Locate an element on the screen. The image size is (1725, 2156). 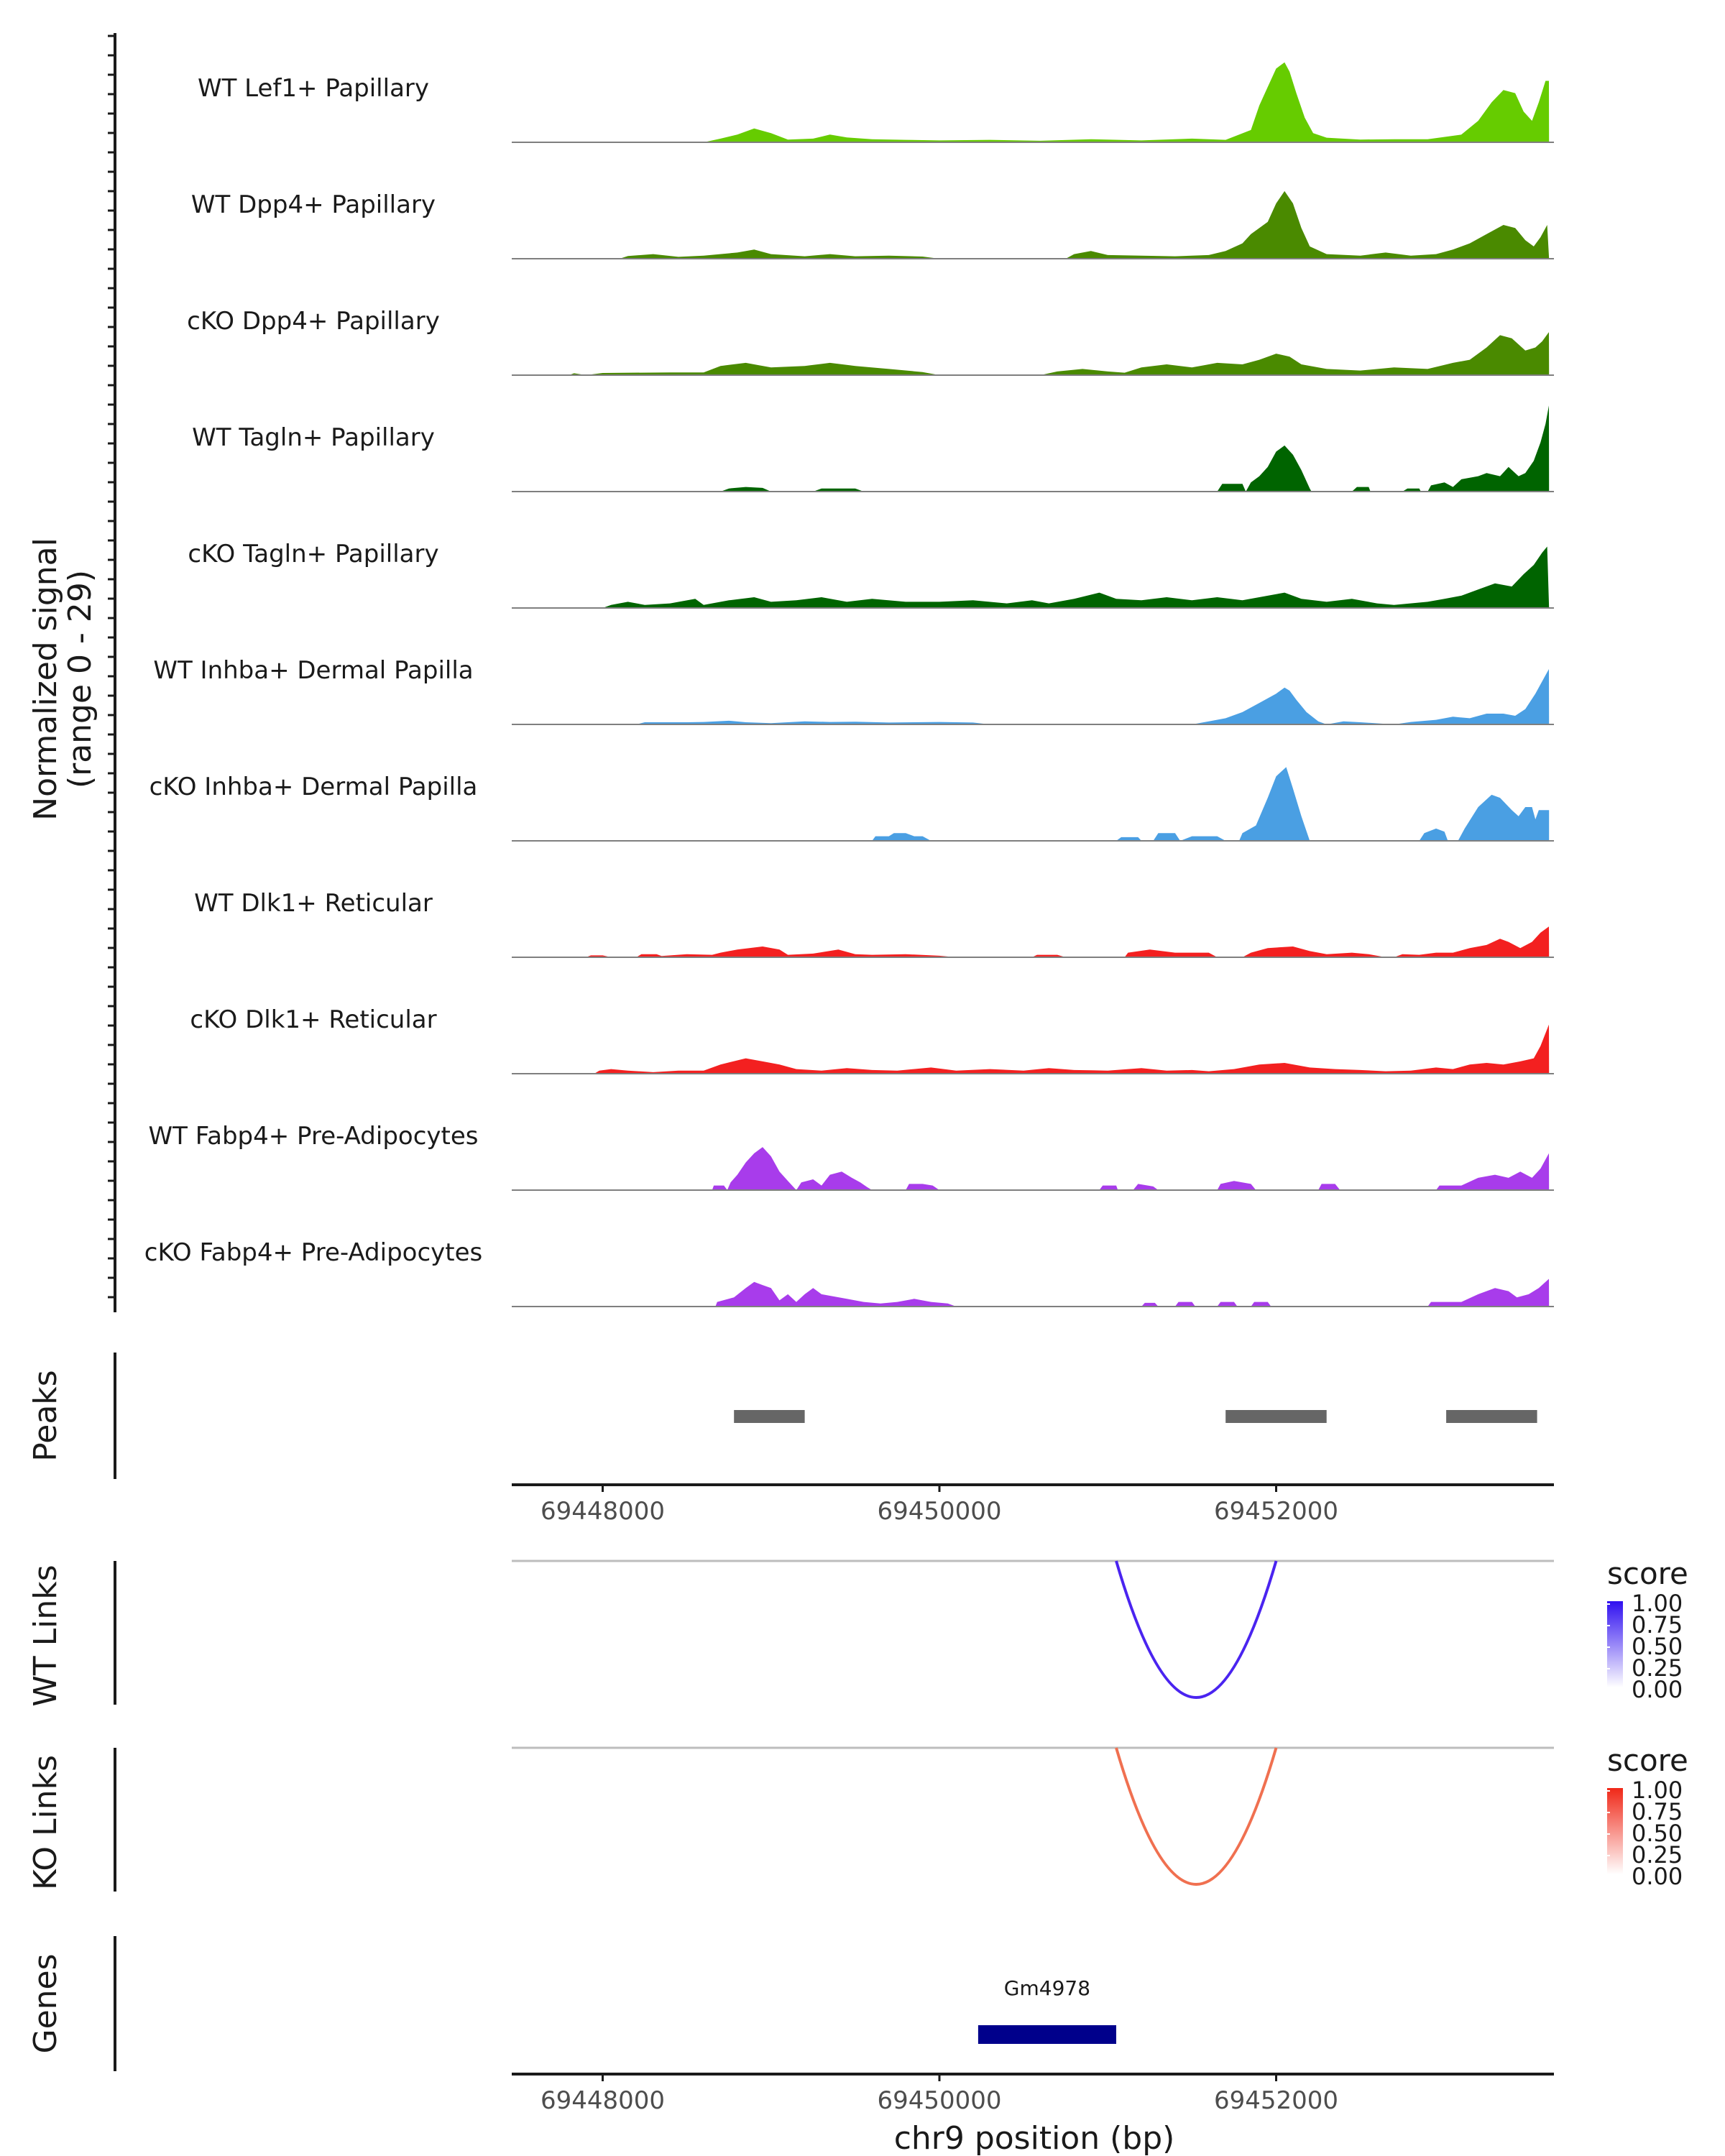
peaks-label: Peaks is located at coordinates (45, 1415).